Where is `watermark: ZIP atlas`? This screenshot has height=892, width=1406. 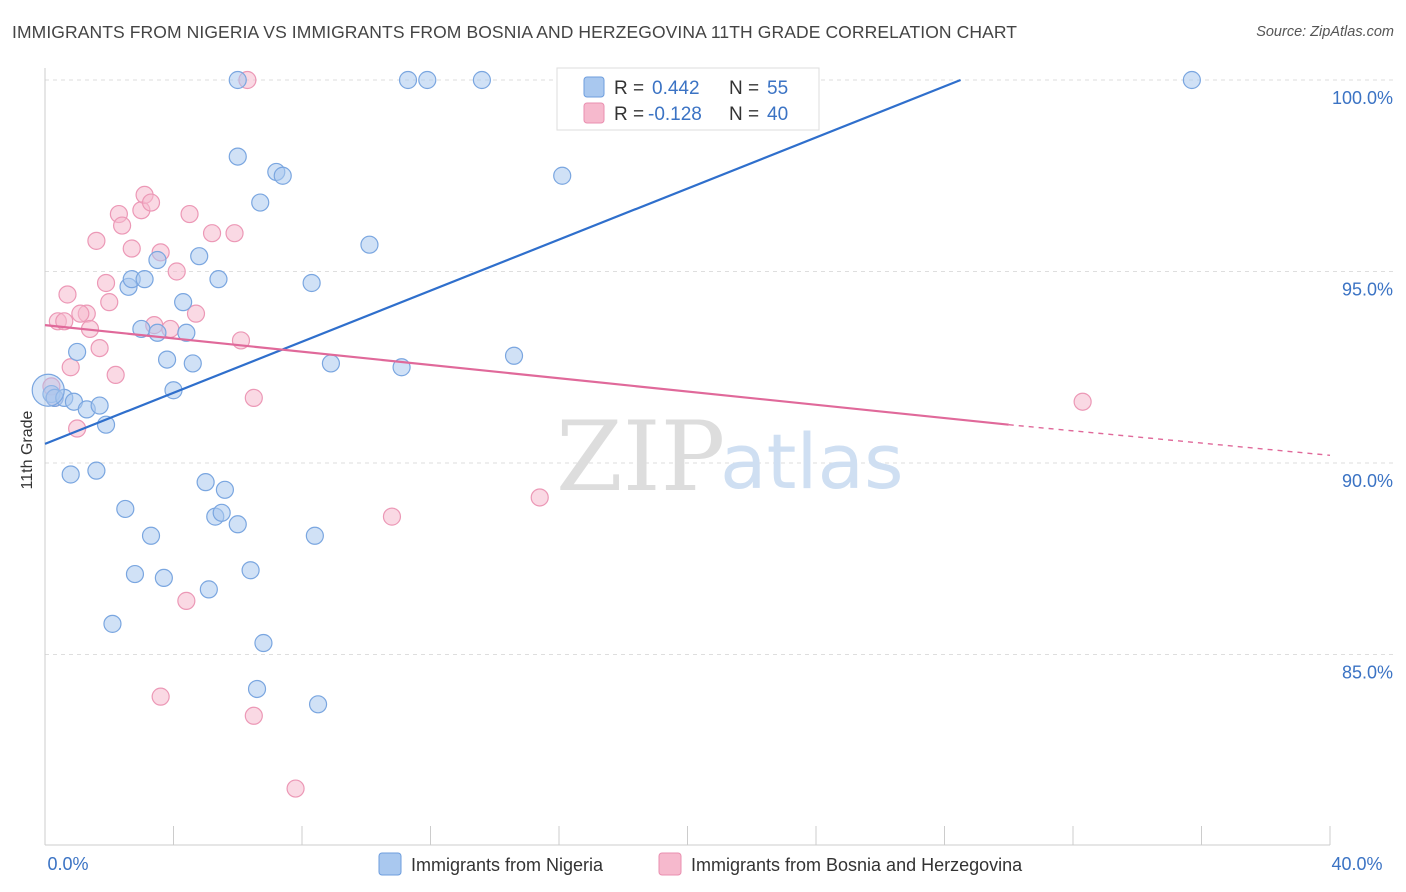
watermark: ZIP atlas is located at coordinates (730, 457).